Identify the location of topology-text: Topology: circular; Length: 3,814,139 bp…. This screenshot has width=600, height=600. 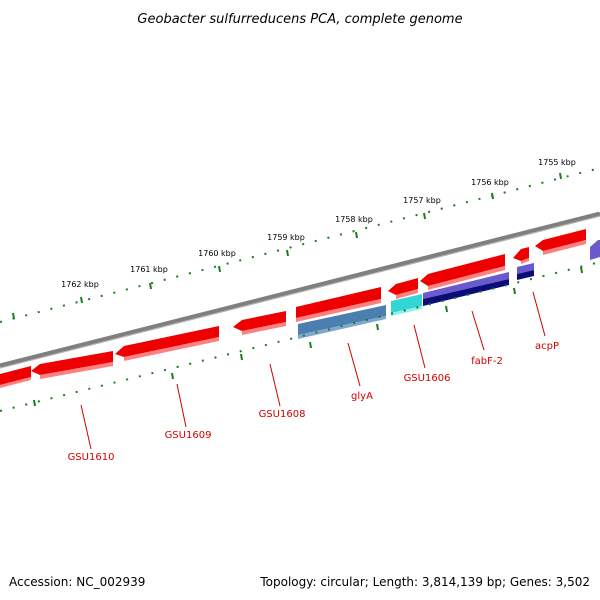
(424, 582).